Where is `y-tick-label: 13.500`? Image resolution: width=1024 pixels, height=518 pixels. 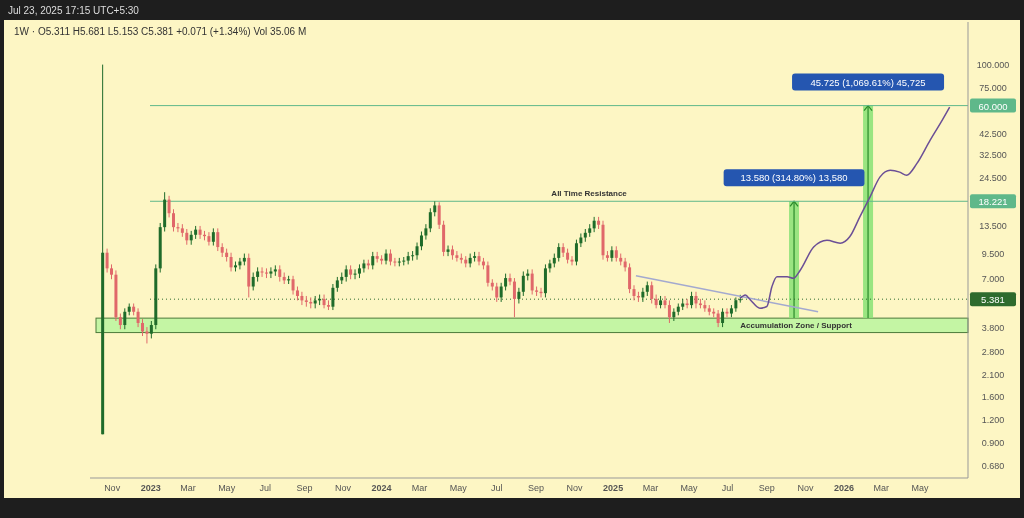 y-tick-label: 13.500 is located at coordinates (993, 225).